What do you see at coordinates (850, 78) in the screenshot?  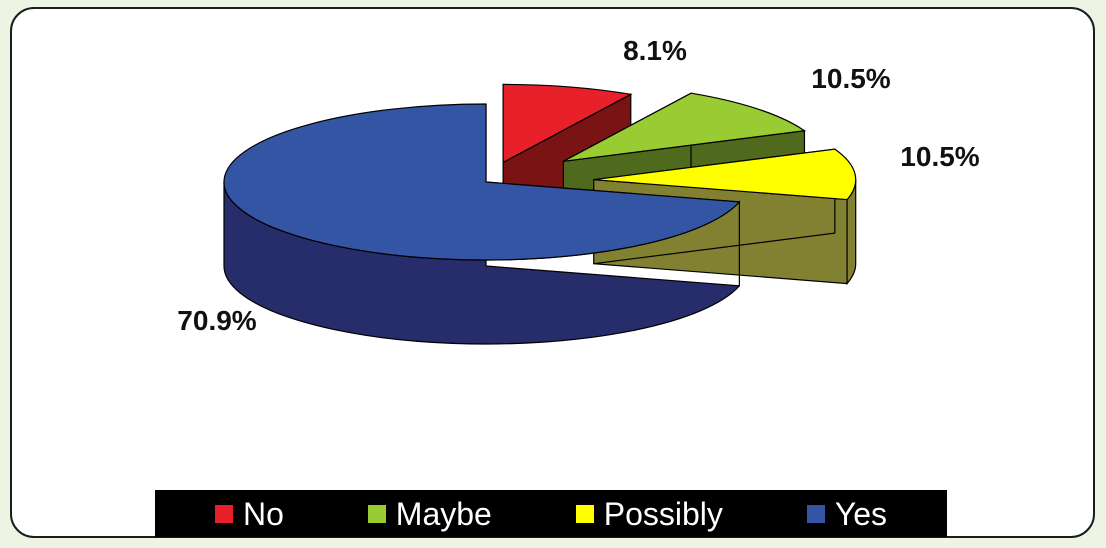 I see `data-label-maybe: 10.5%` at bounding box center [850, 78].